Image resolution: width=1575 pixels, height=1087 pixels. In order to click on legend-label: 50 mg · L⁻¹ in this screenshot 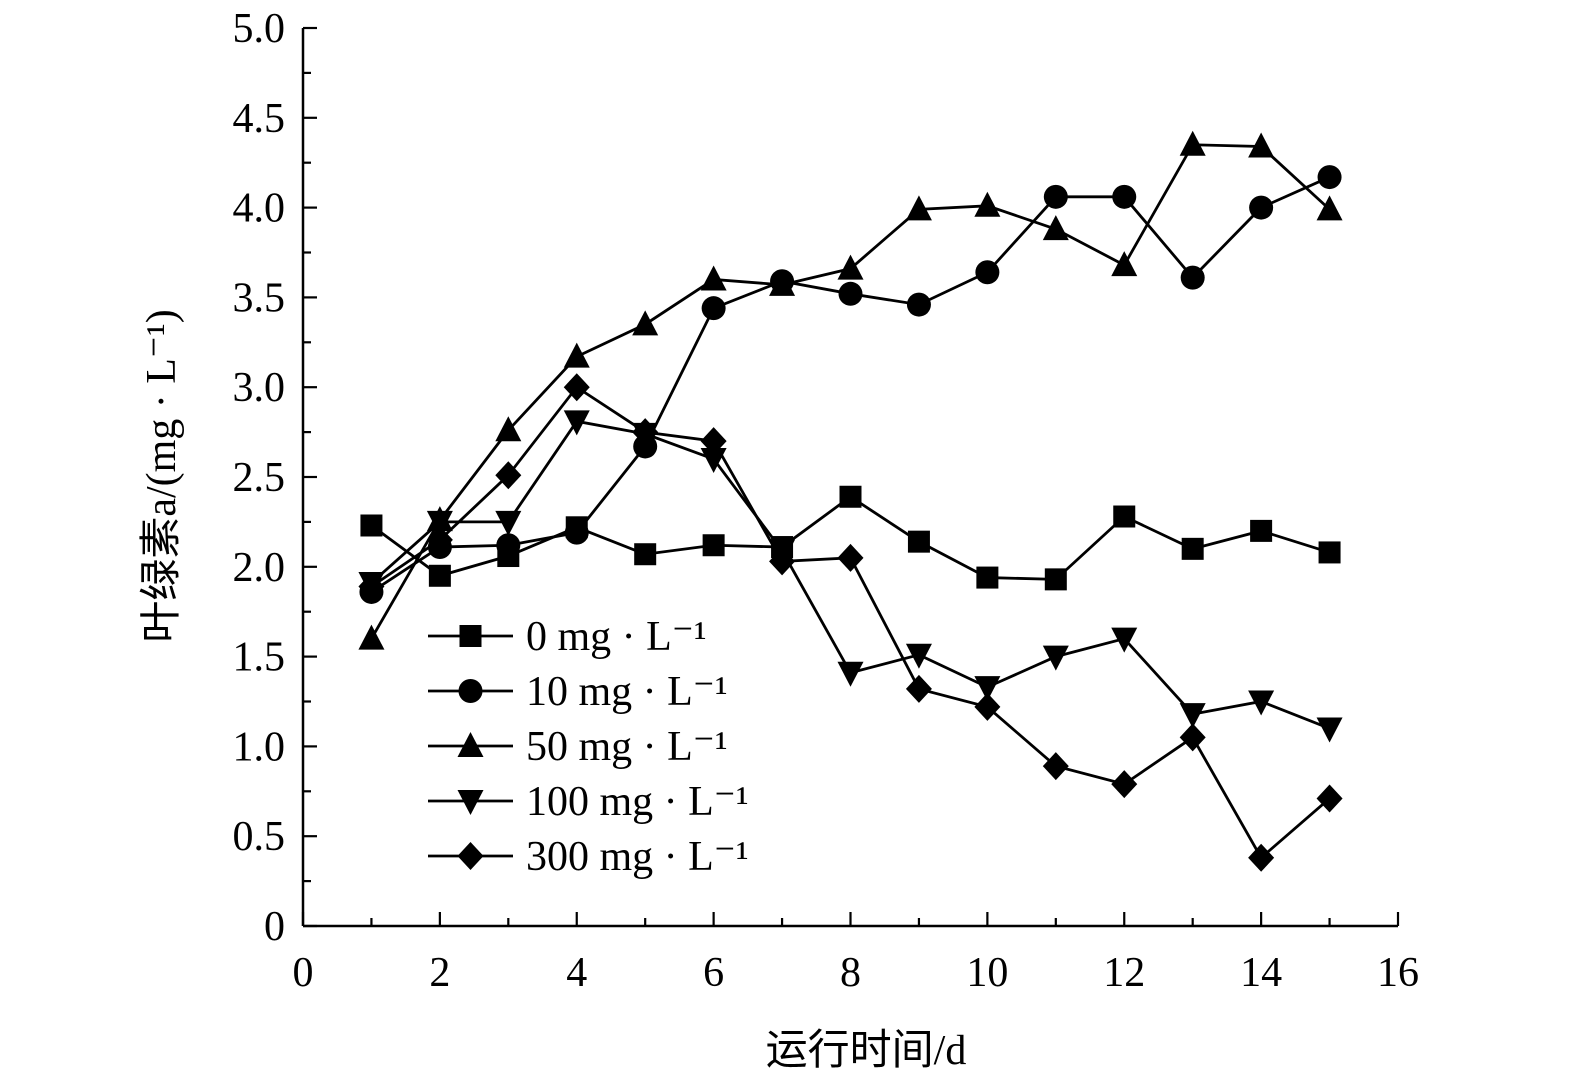, I will do `click(627, 747)`.